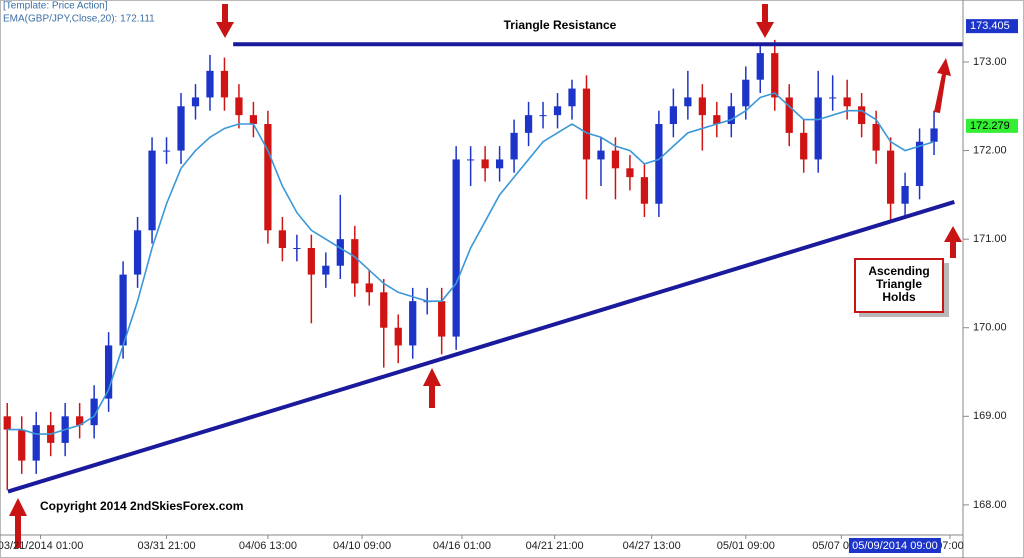  What do you see at coordinates (990, 239) in the screenshot?
I see `y-tick-label: 171.00` at bounding box center [990, 239].